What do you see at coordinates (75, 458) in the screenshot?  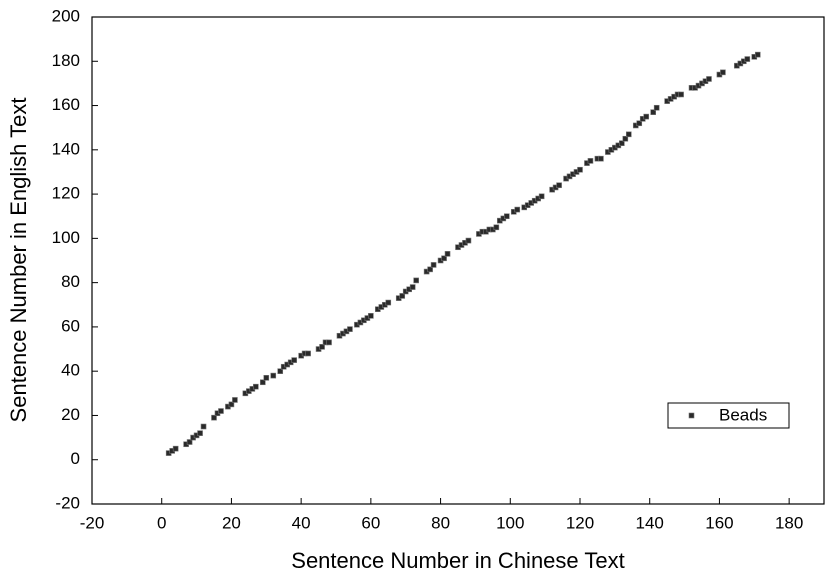 I see `y-tick-label: 0` at bounding box center [75, 458].